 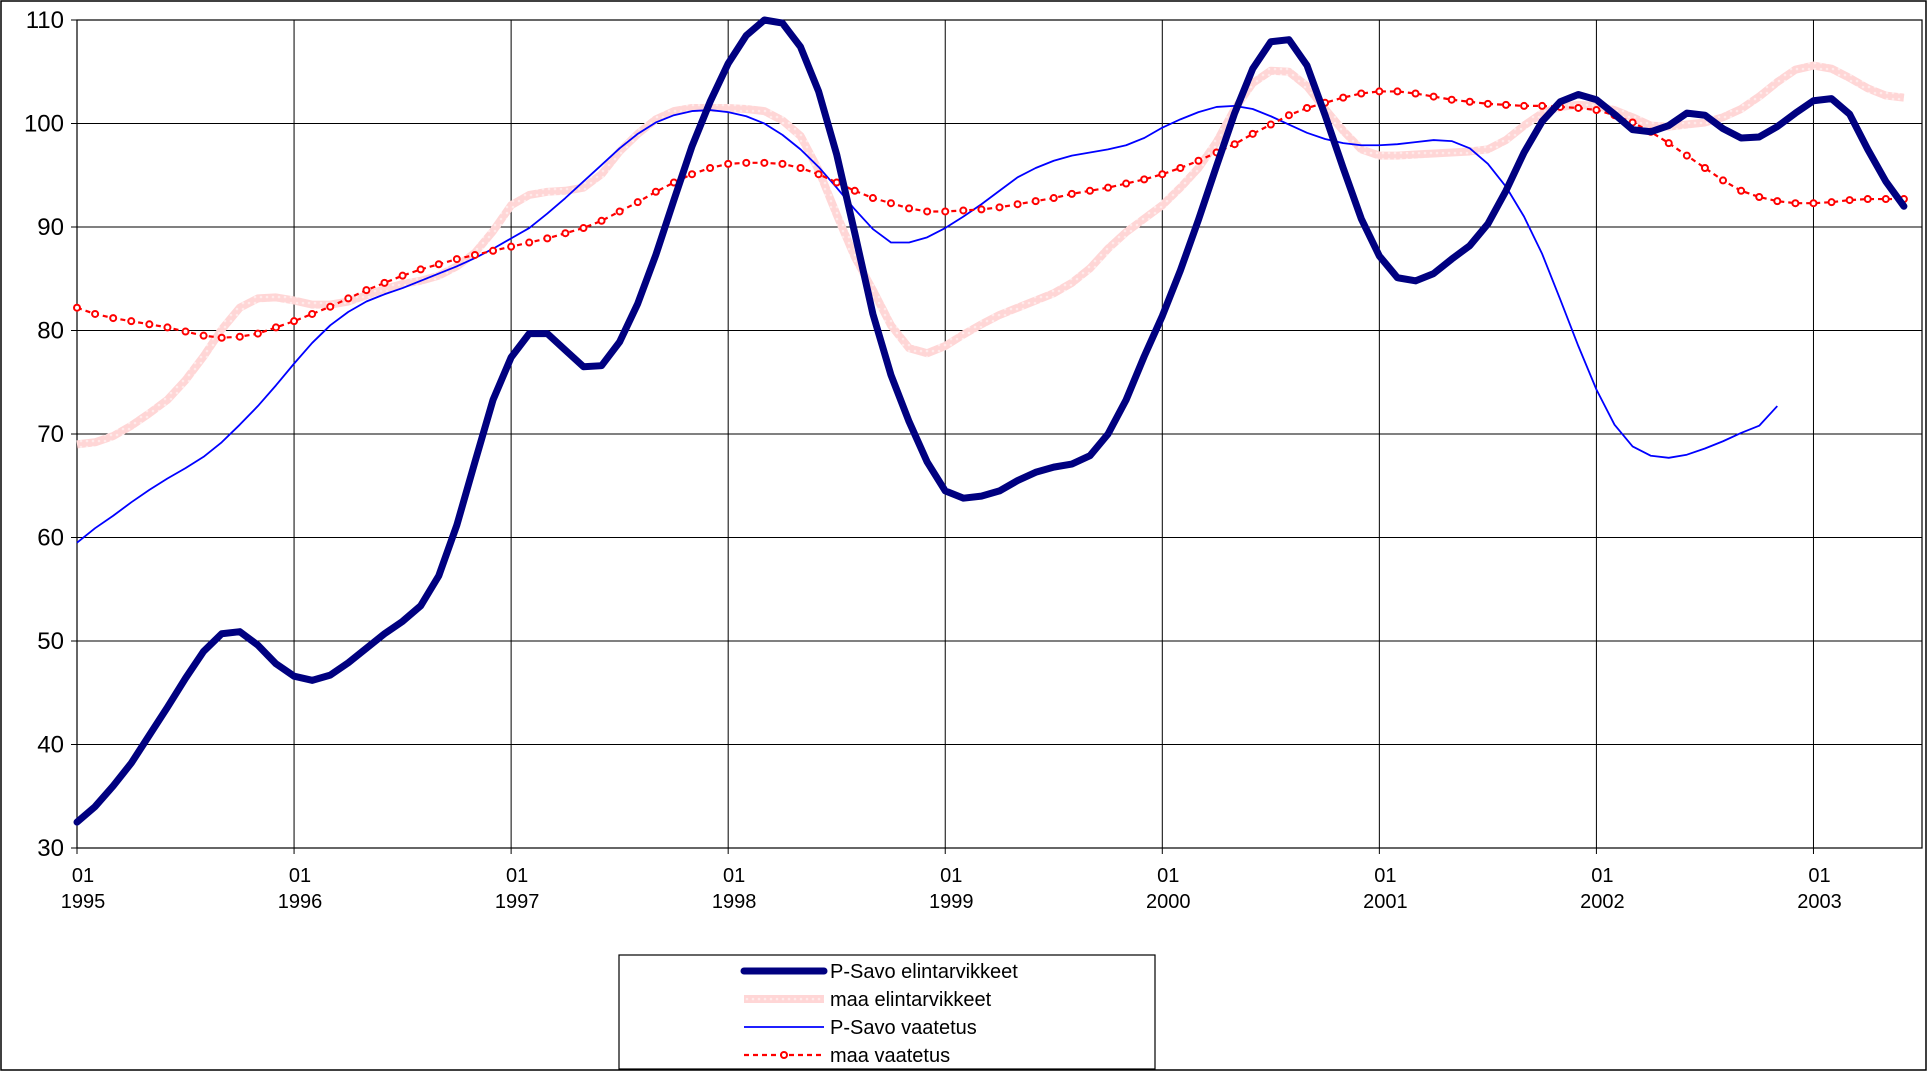 I want to click on y-tick-label: 70, so click(x=50, y=434).